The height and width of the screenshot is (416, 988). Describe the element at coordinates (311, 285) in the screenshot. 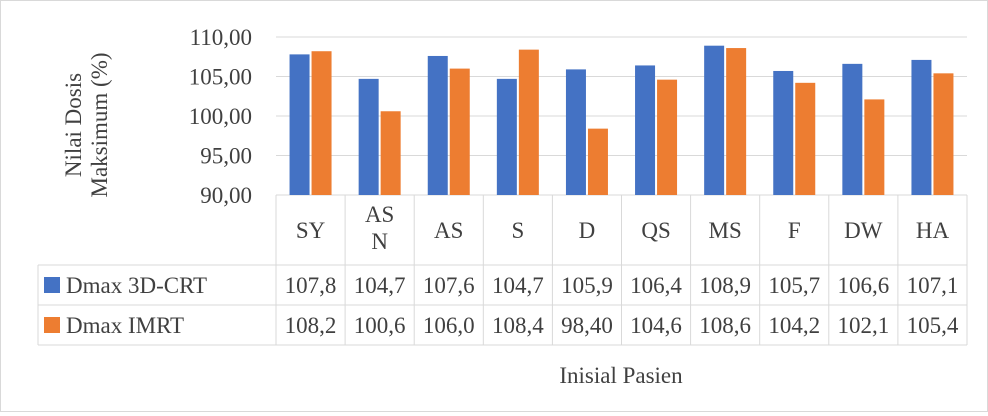

I see `data-label: 107,8` at that location.